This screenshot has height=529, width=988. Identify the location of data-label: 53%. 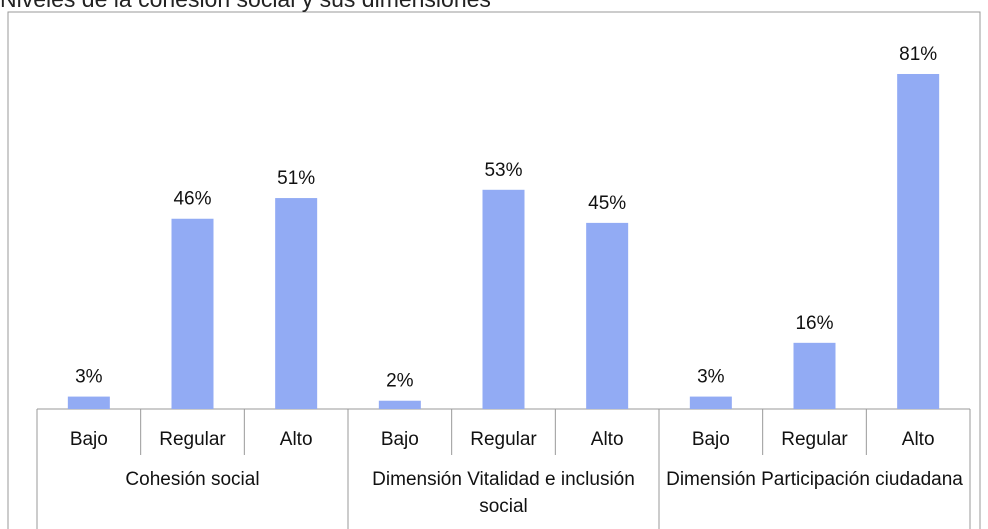
(503, 170).